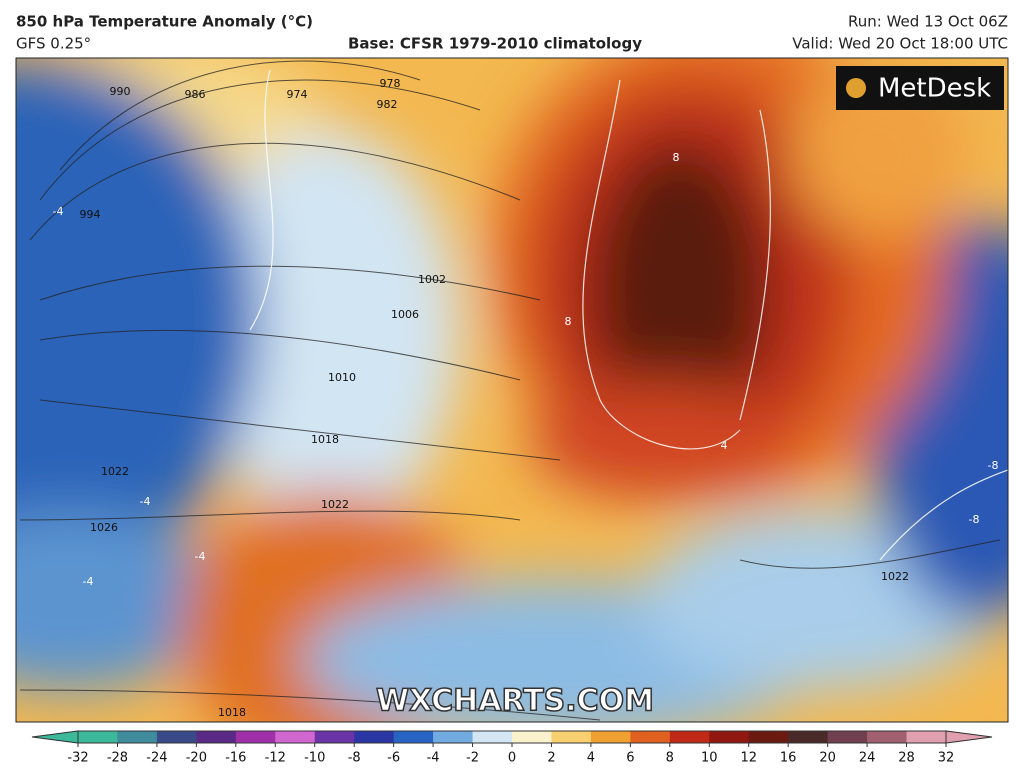  Describe the element at coordinates (77, 758) in the screenshot. I see `colorbar-tick-label: -32` at that location.